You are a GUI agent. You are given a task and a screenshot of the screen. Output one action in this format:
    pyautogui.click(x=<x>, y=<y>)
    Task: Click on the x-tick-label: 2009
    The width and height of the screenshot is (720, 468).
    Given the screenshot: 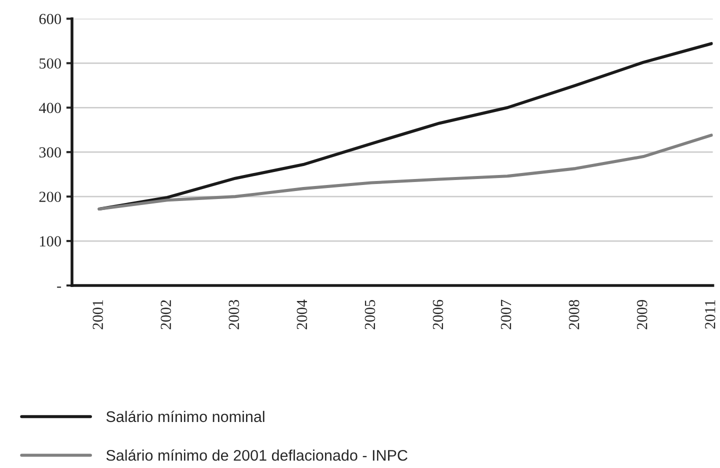 What is the action you would take?
    pyautogui.click(x=642, y=315)
    